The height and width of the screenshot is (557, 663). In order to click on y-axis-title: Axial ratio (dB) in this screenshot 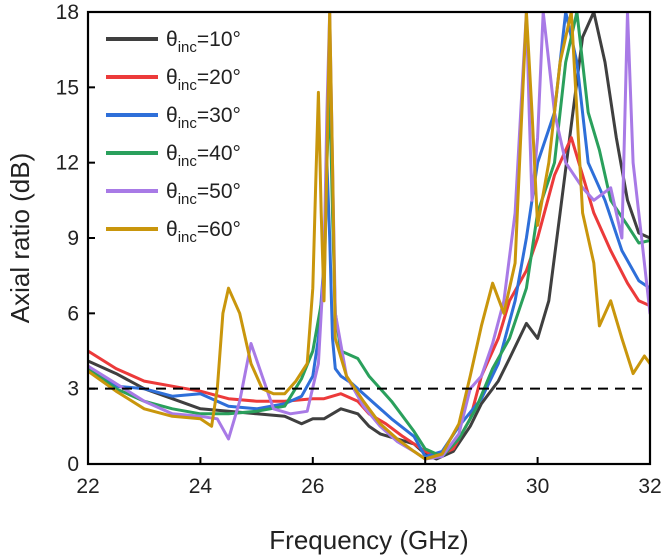, I will do `click(20, 238)`.